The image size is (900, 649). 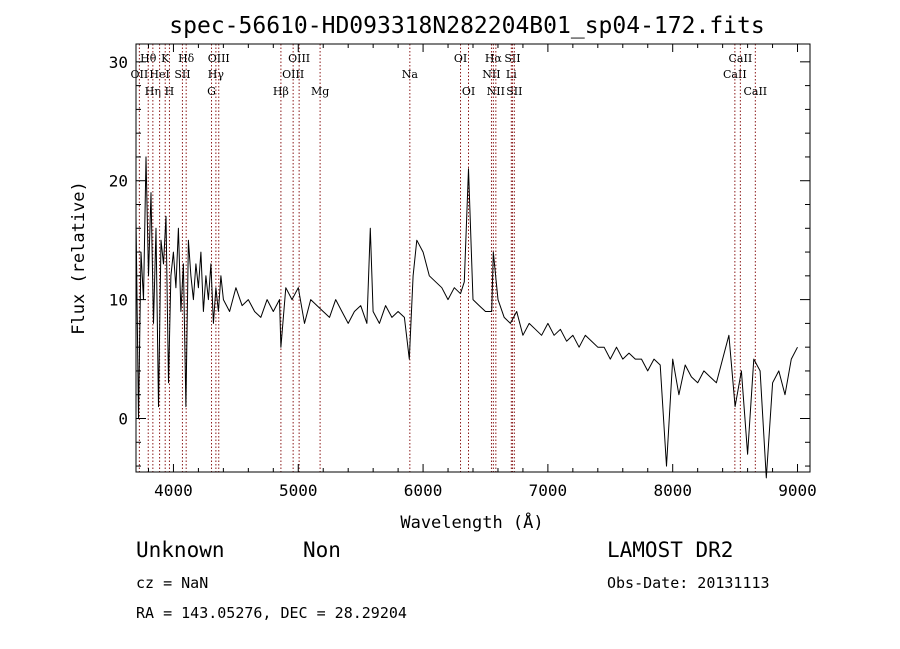 What do you see at coordinates (118, 62) in the screenshot?
I see `y-tick-label-3: 30` at bounding box center [118, 62].